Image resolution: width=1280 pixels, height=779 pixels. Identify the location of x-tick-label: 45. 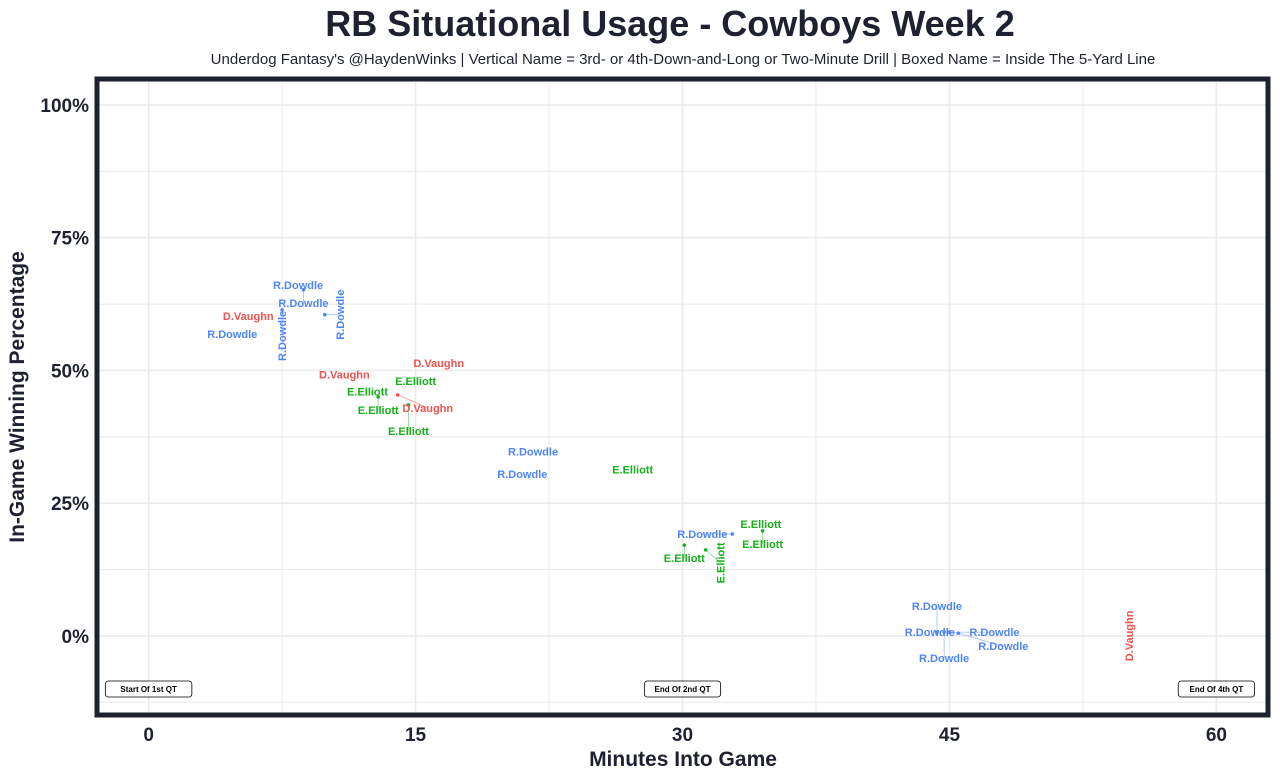
(950, 735).